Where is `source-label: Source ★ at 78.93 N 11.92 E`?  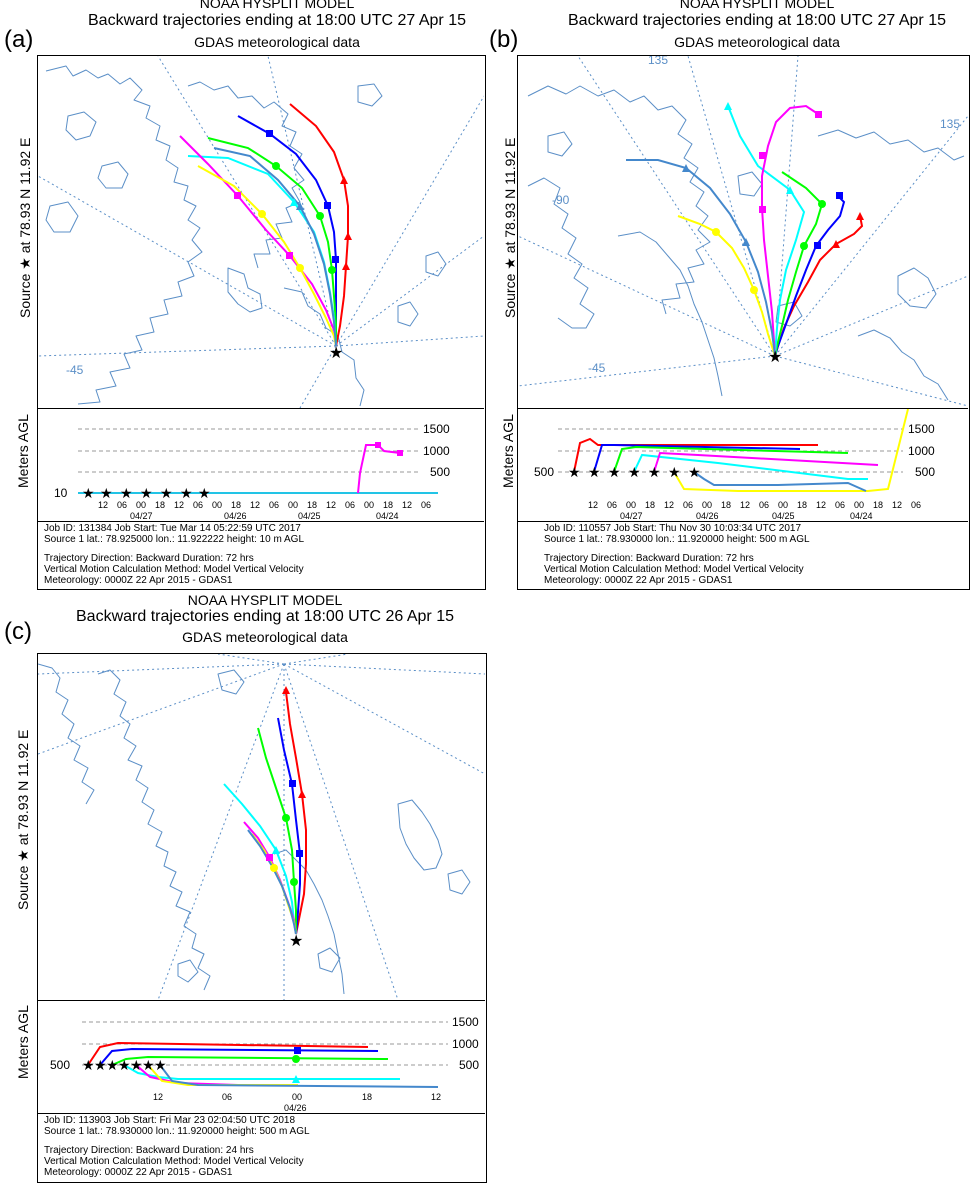 source-label: Source ★ at 78.93 N 11.92 E is located at coordinates (25, 227).